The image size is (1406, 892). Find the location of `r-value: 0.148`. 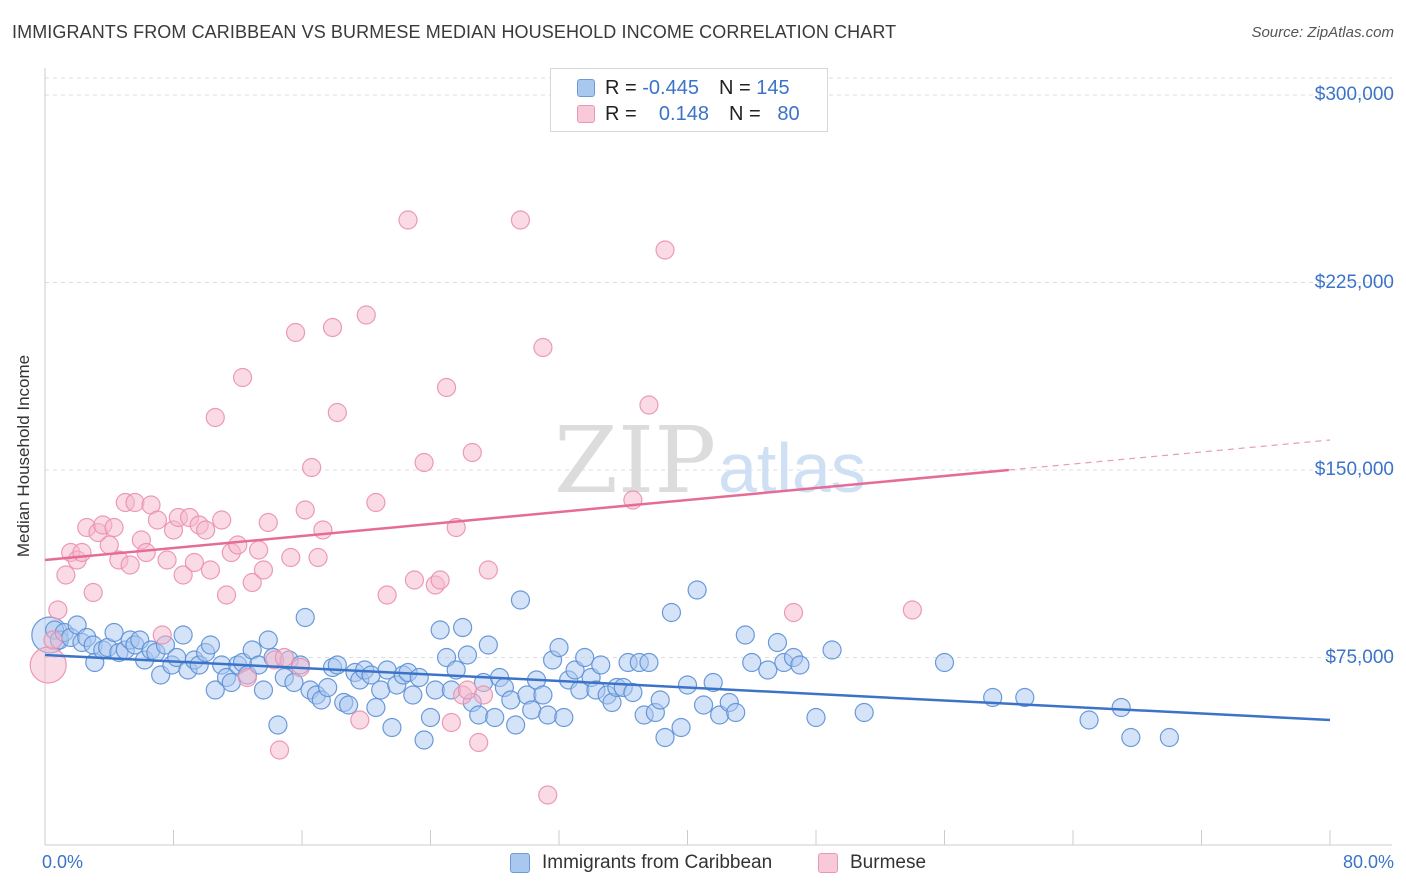

r-value: 0.148 is located at coordinates (683, 113).